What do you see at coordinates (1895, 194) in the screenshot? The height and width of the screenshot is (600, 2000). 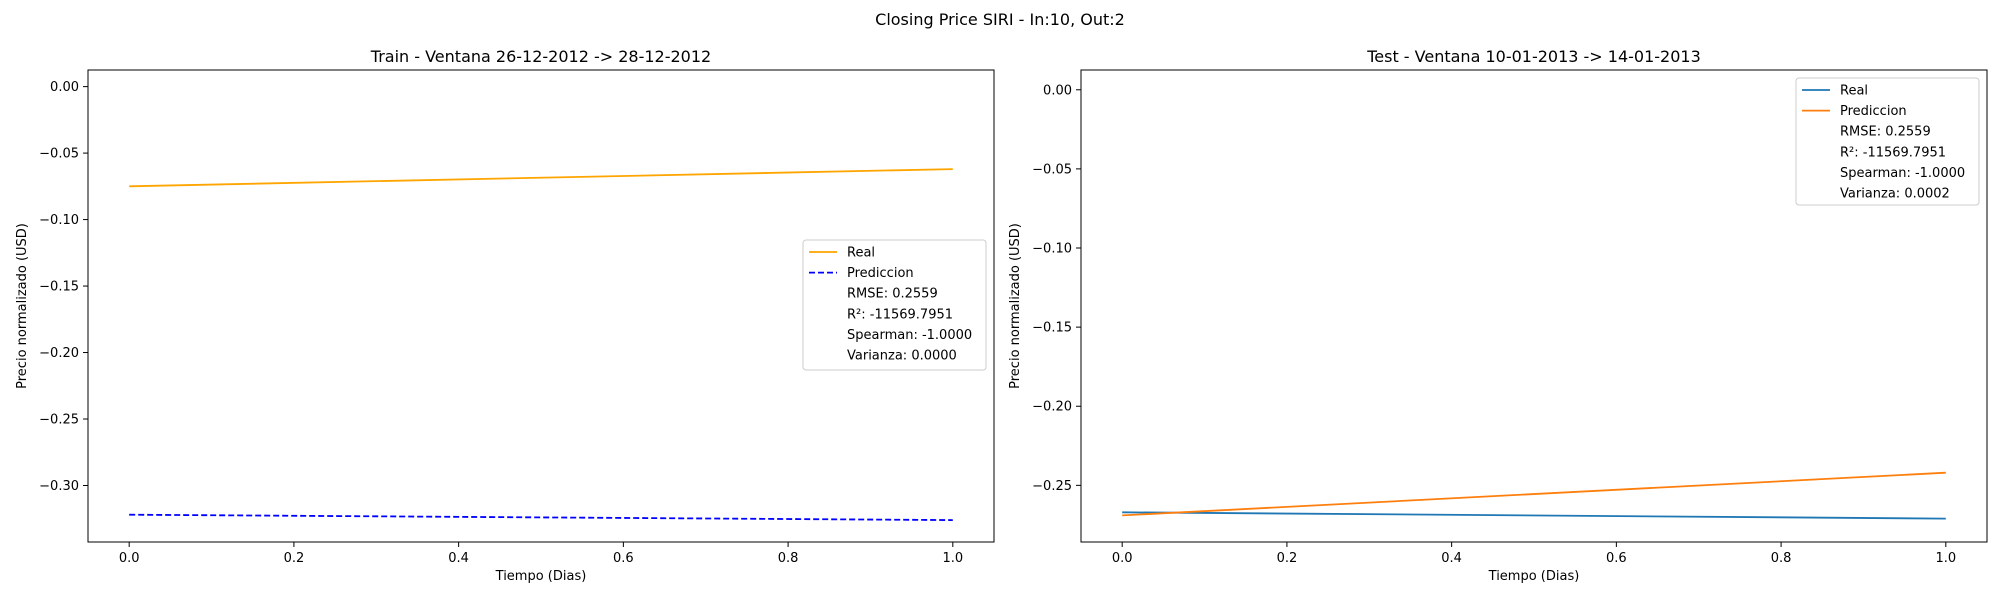 I see `legend-metric: Varianza: 0.0002` at bounding box center [1895, 194].